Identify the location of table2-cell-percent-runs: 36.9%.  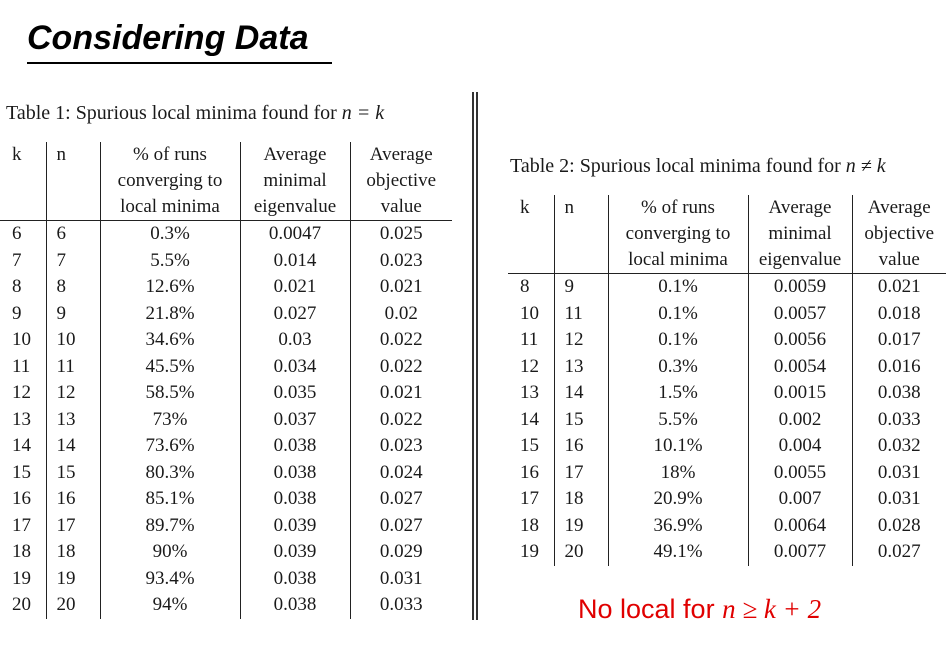
(678, 525).